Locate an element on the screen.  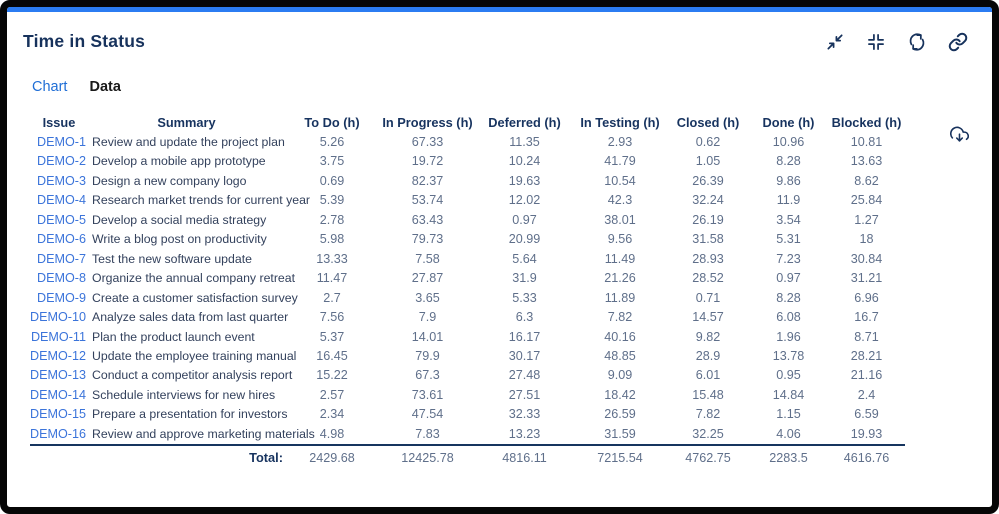
link-icon is located at coordinates (958, 42).